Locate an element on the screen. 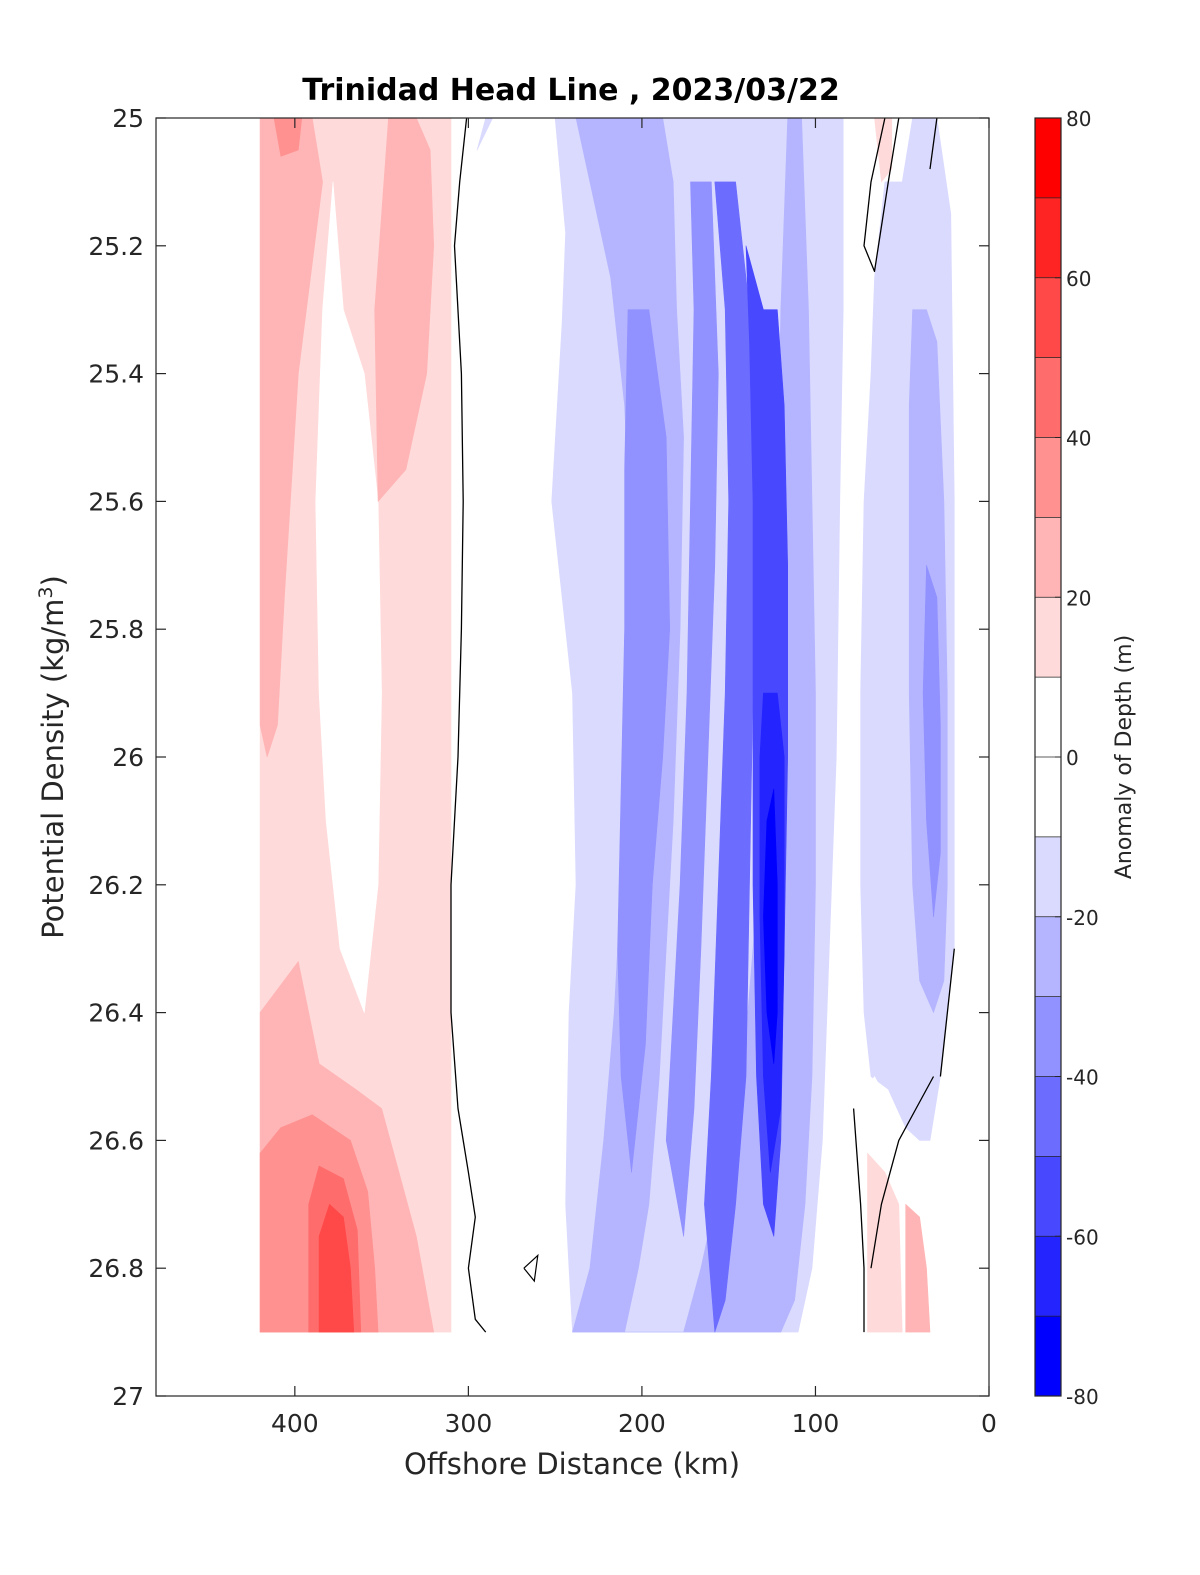 This screenshot has height=1575, width=1200. chart-title: Trinidad Head Line , 2023/03/22 is located at coordinates (570, 90).